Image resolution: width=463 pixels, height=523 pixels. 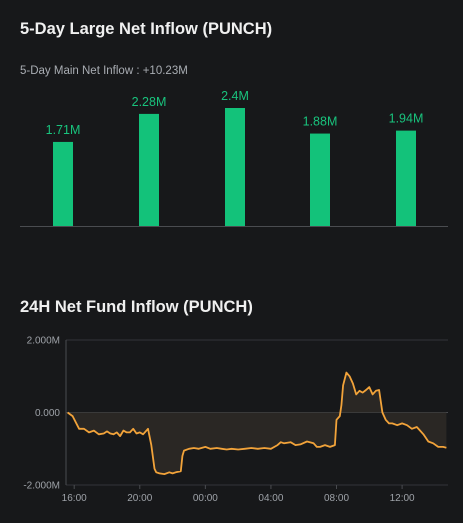 I want to click on summary-value: +10.23M, so click(x=165, y=71).